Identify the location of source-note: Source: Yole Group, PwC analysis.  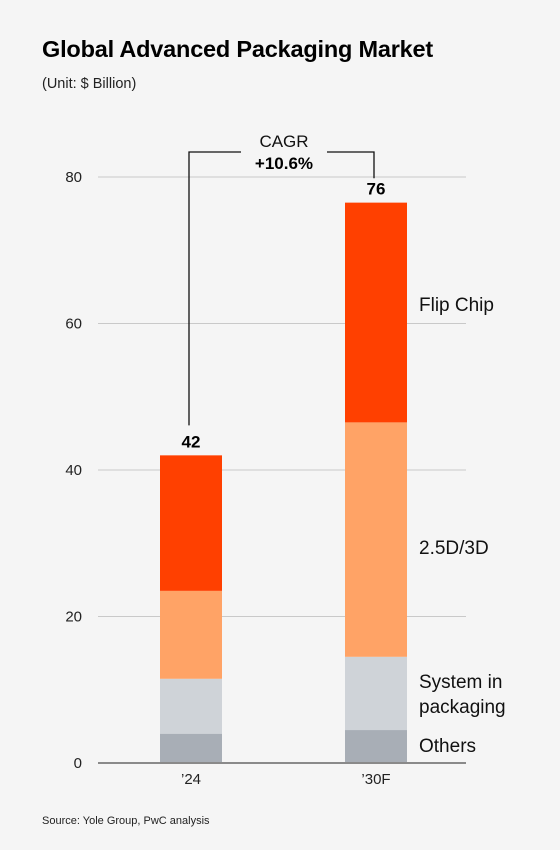
(126, 821).